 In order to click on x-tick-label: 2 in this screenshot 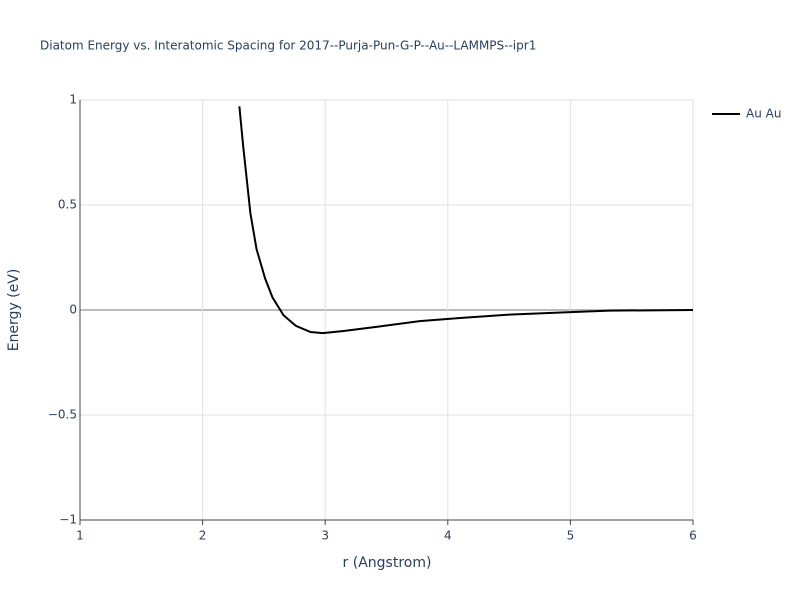, I will do `click(203, 536)`.